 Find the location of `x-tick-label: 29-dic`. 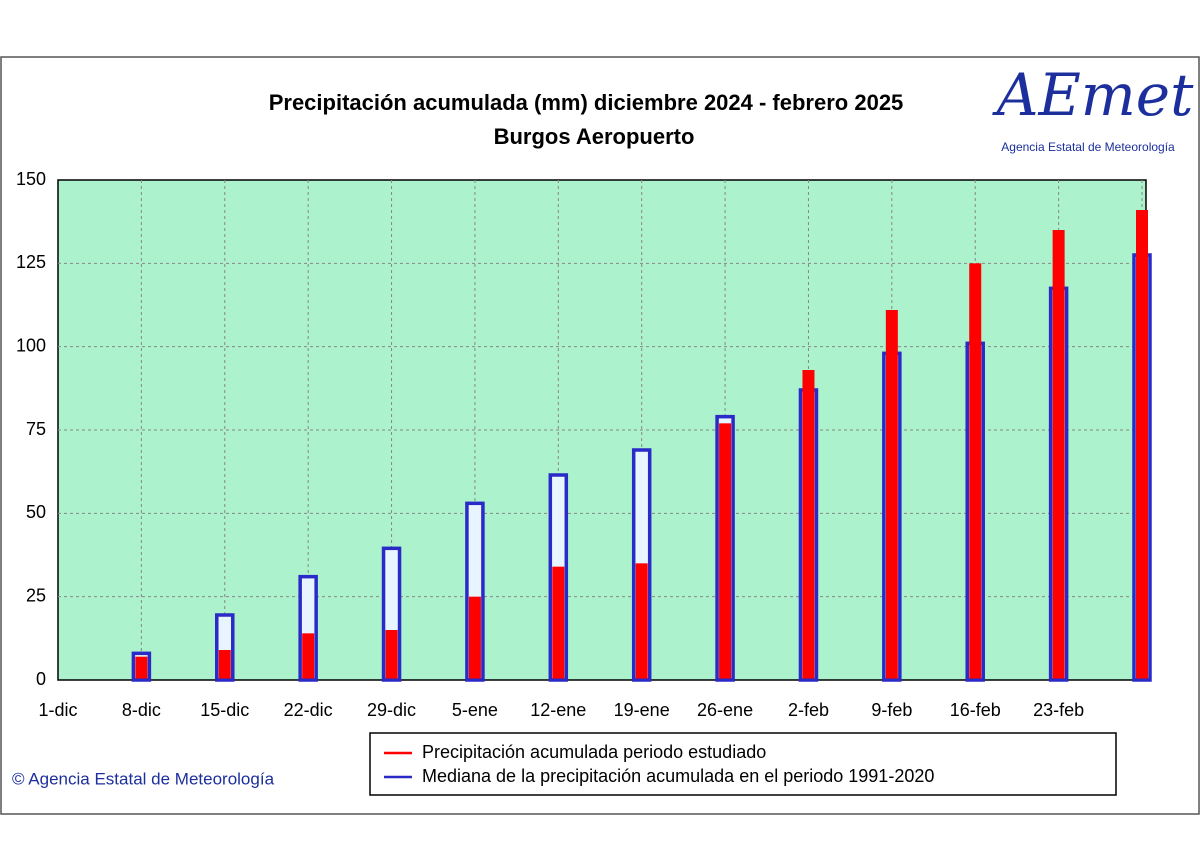

x-tick-label: 29-dic is located at coordinates (391, 710).